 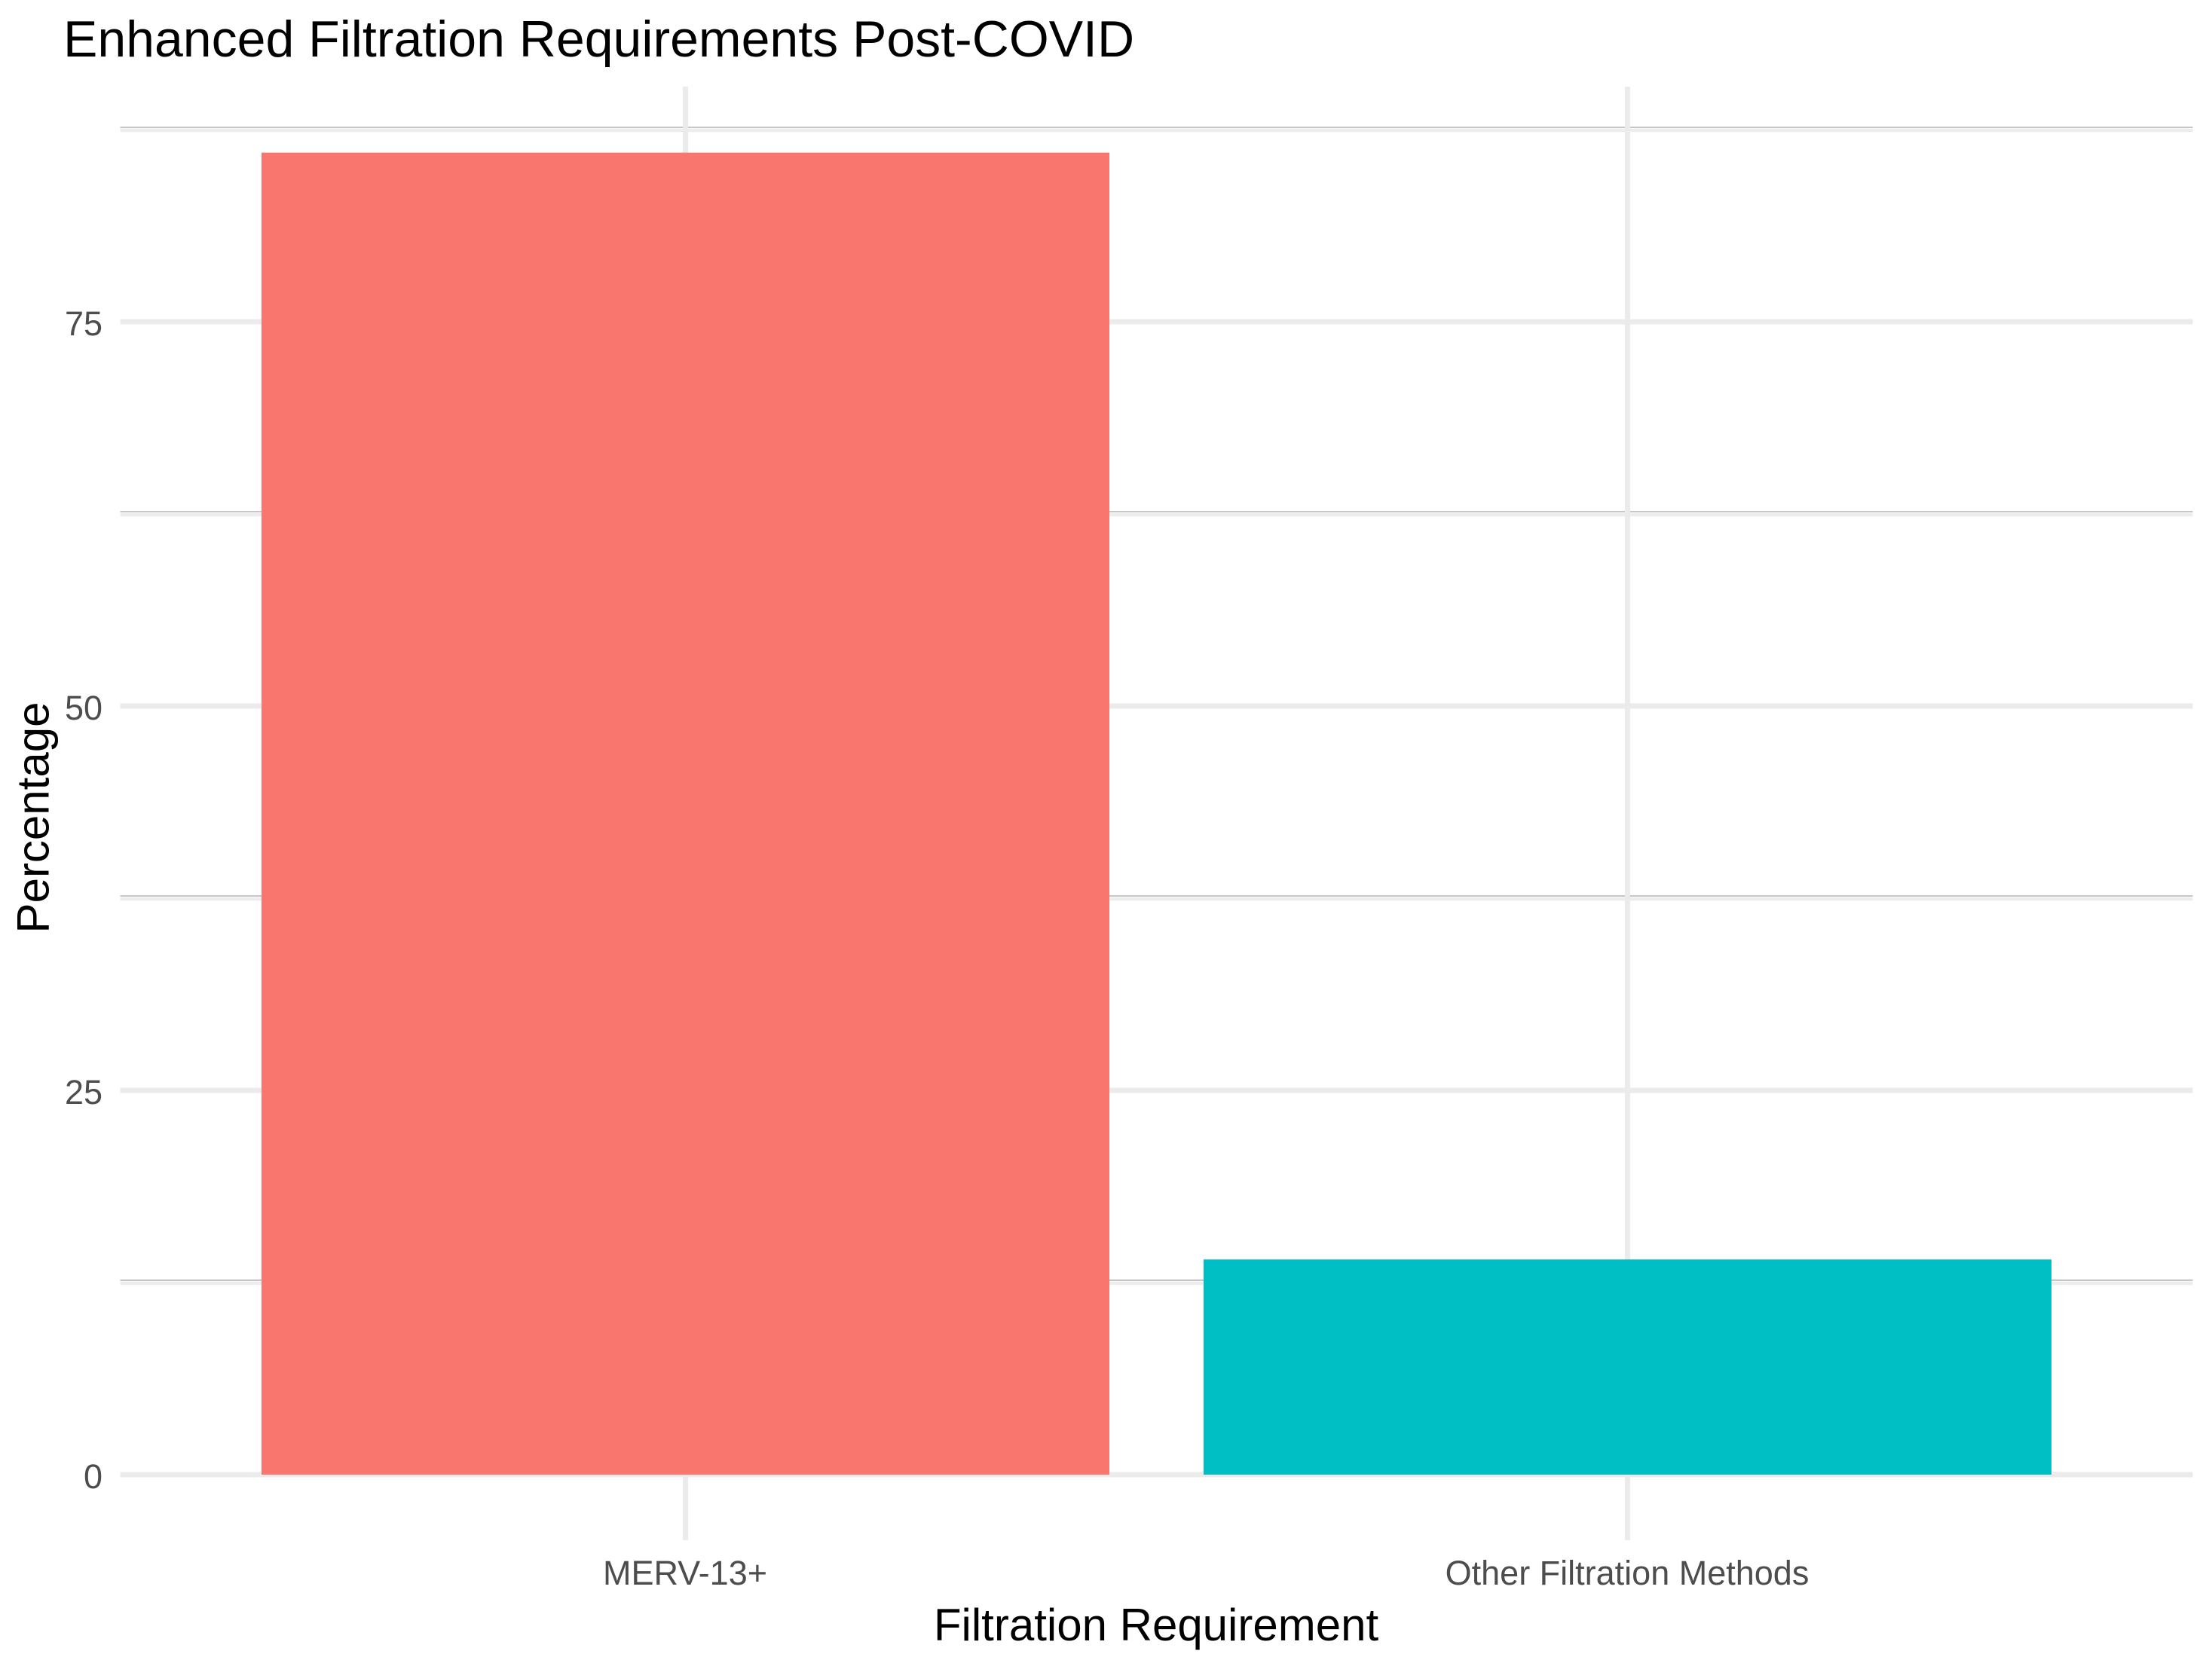 I want to click on x-axis-title: Filtration Requirement, so click(x=1156, y=1625).